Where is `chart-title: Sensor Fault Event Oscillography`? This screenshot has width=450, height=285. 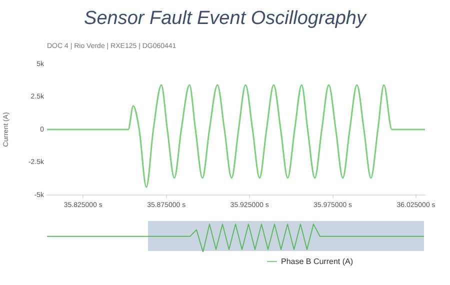 chart-title: Sensor Fault Event Oscillography is located at coordinates (225, 19).